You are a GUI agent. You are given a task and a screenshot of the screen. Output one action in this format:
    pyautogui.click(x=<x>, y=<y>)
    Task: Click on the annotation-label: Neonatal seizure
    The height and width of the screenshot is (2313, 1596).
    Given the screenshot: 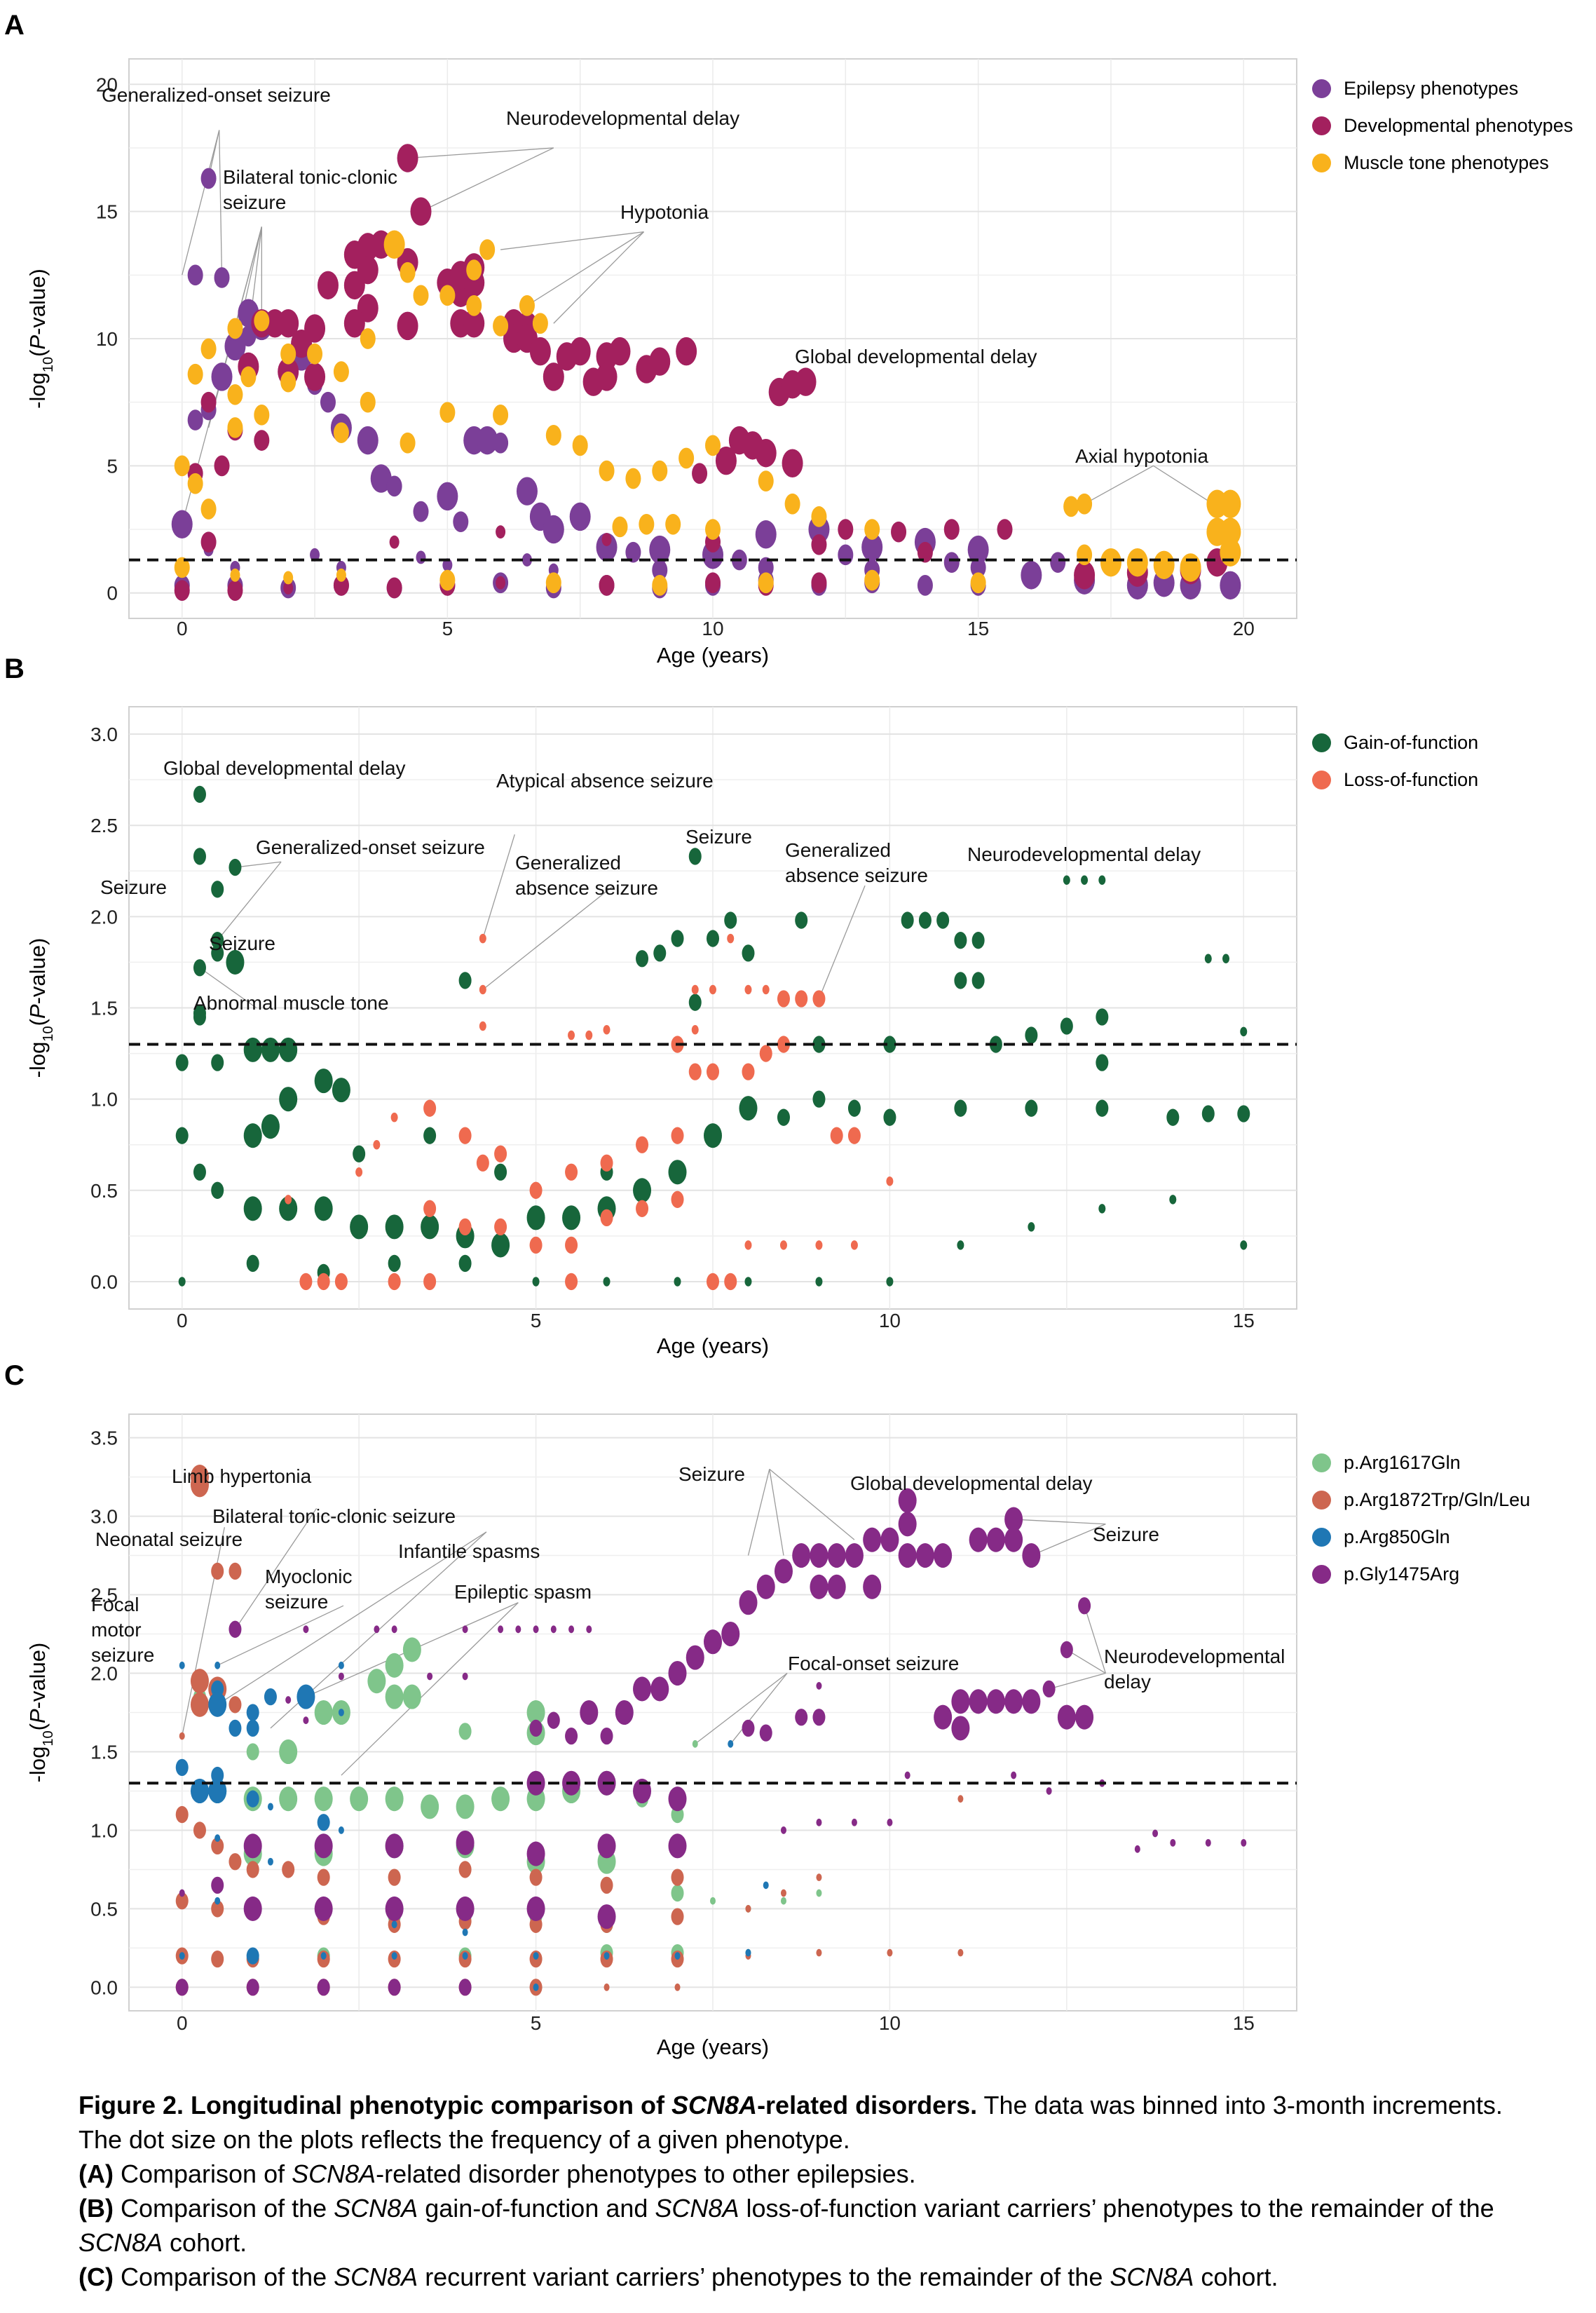 What is the action you would take?
    pyautogui.click(x=169, y=1539)
    